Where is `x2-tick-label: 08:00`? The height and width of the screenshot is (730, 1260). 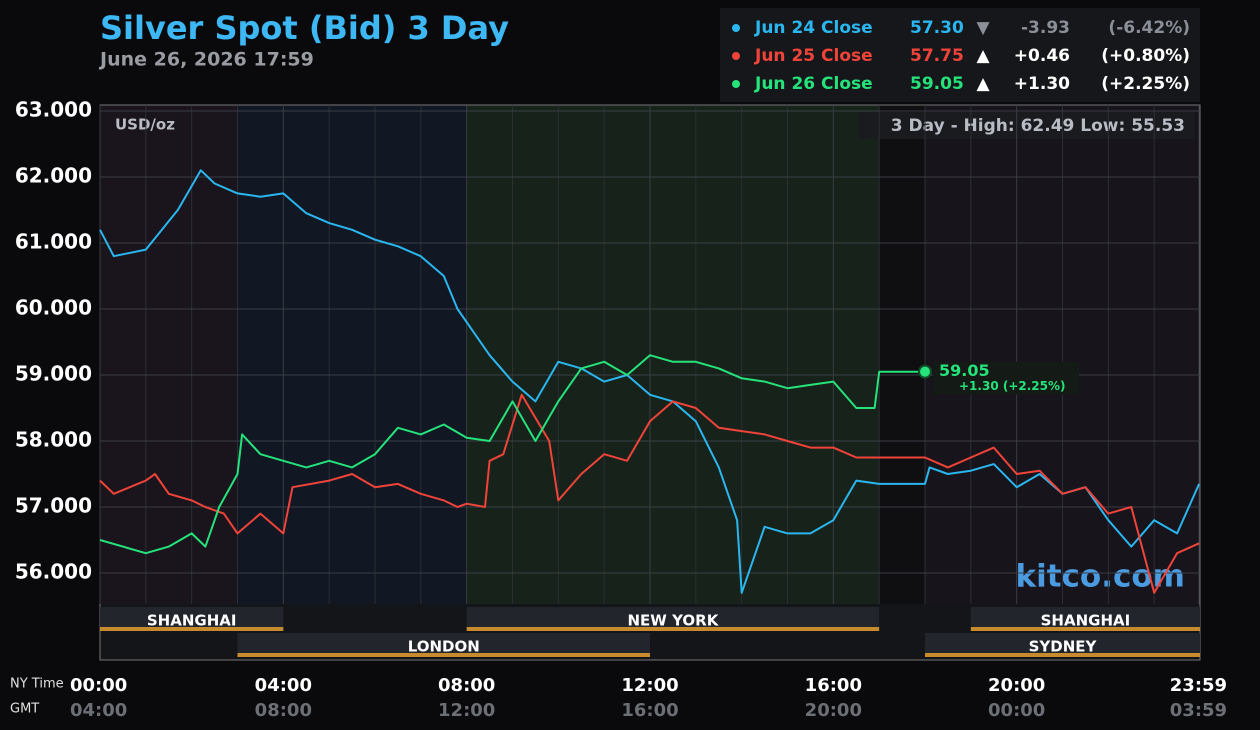 x2-tick-label: 08:00 is located at coordinates (283, 710).